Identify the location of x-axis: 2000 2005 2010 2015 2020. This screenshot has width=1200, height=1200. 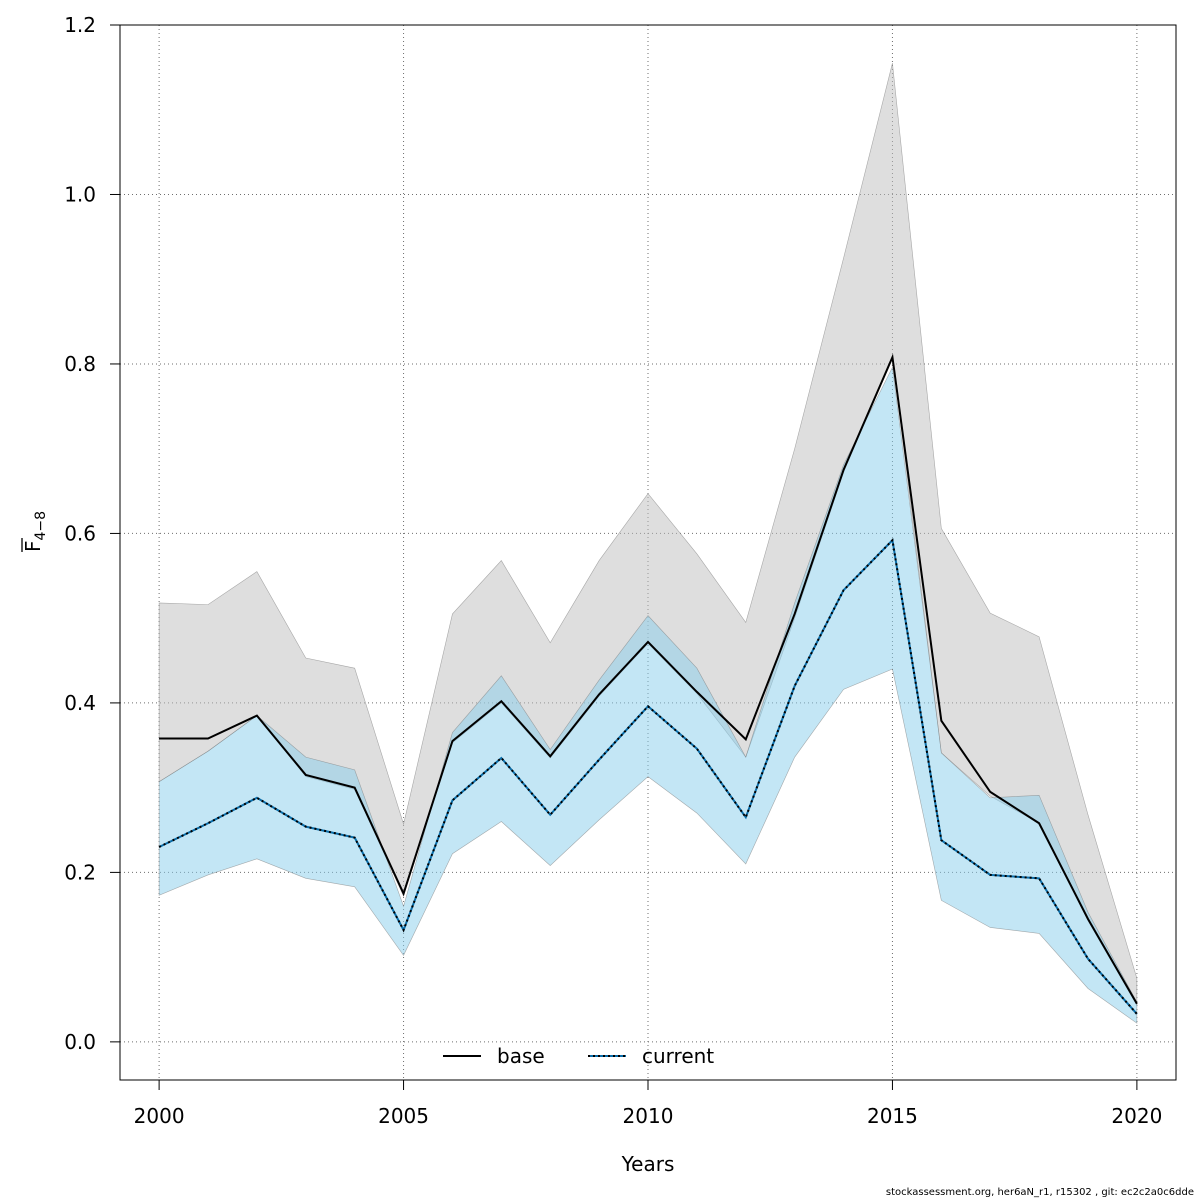
(648, 1104).